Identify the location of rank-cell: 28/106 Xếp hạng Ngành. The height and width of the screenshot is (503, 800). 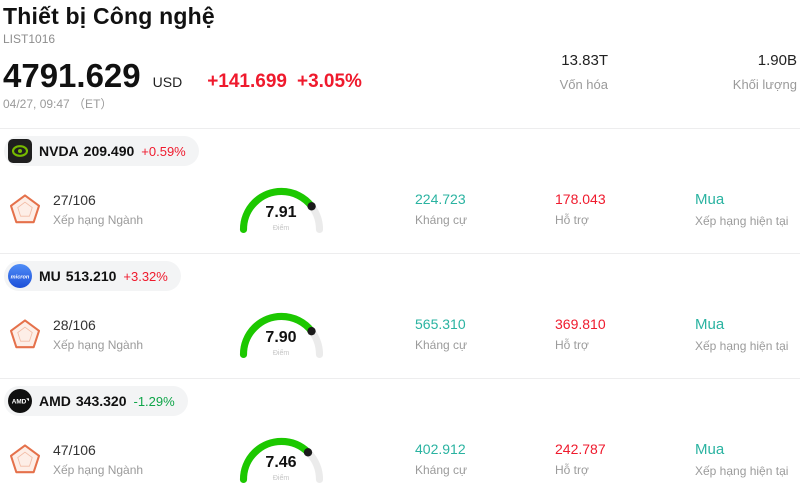
(117, 334).